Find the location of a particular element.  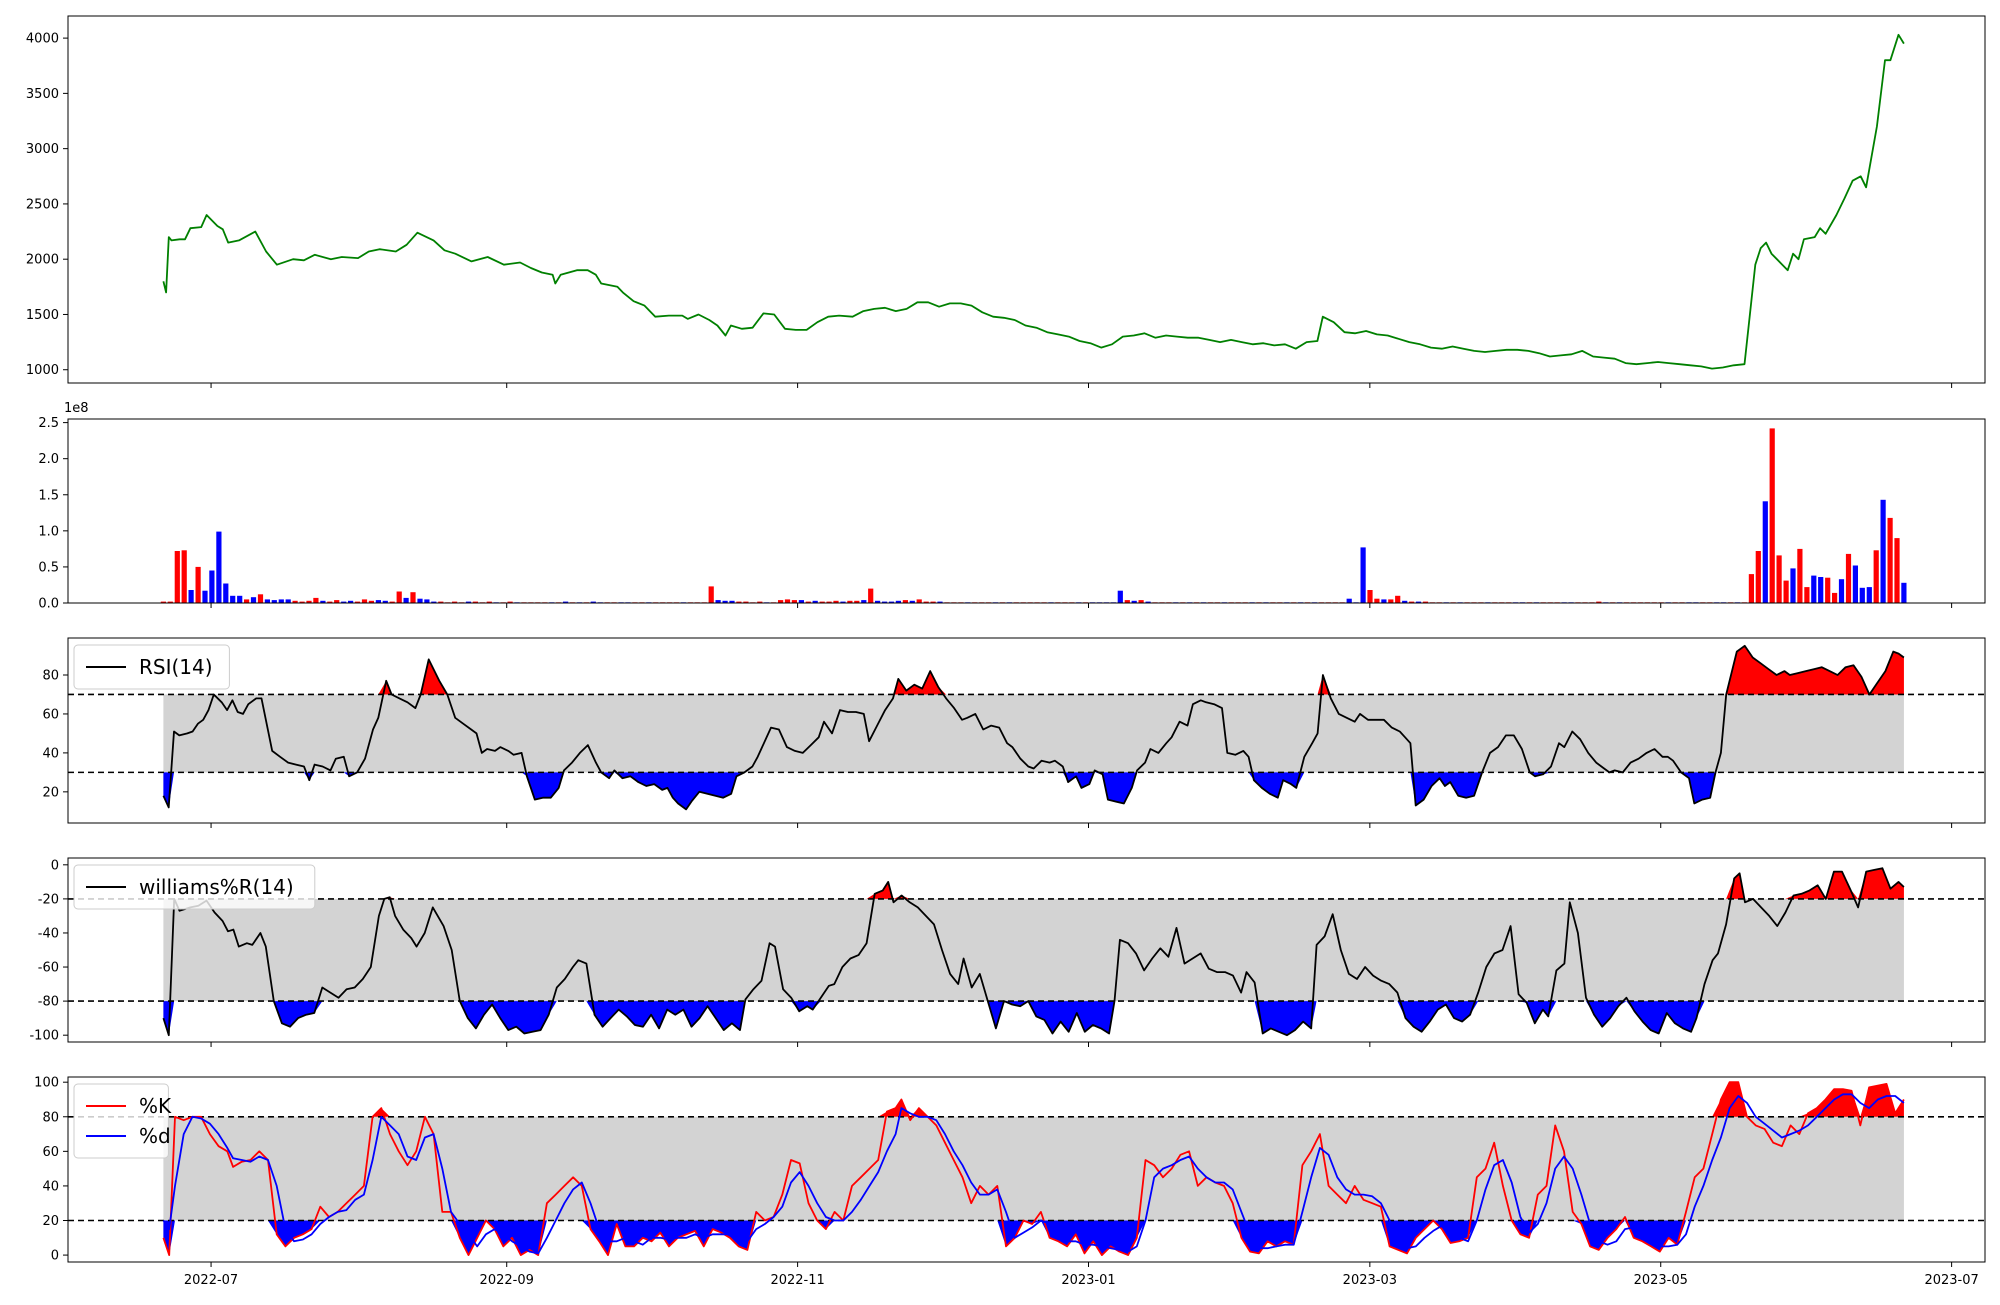

panel-rsi: 20 40 60 80 RSI(14) is located at coordinates (1014, 732).